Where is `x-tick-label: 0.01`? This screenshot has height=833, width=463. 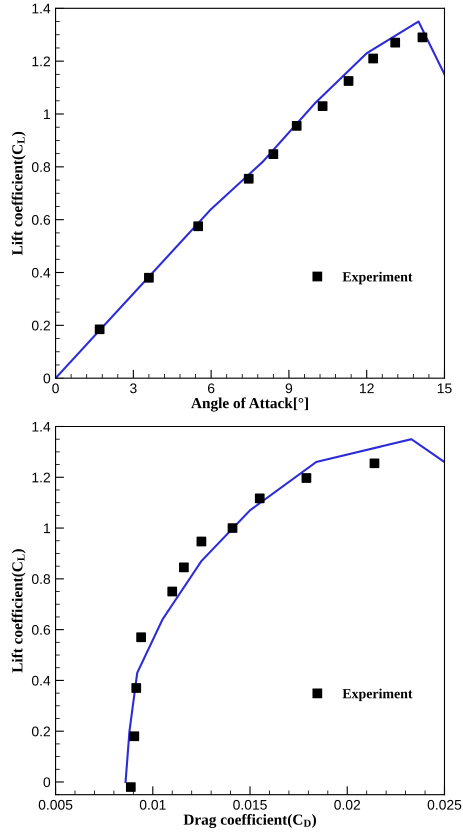
x-tick-label: 0.01 is located at coordinates (153, 805).